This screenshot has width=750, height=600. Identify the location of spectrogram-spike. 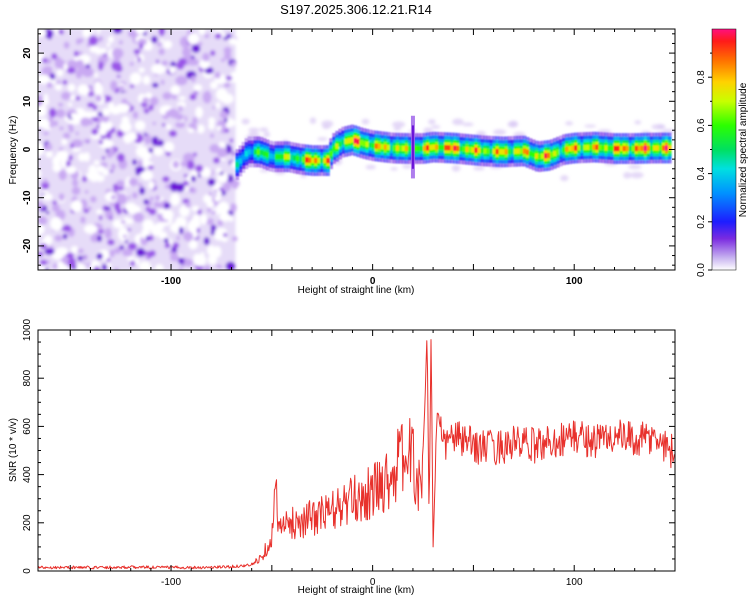
(412, 147).